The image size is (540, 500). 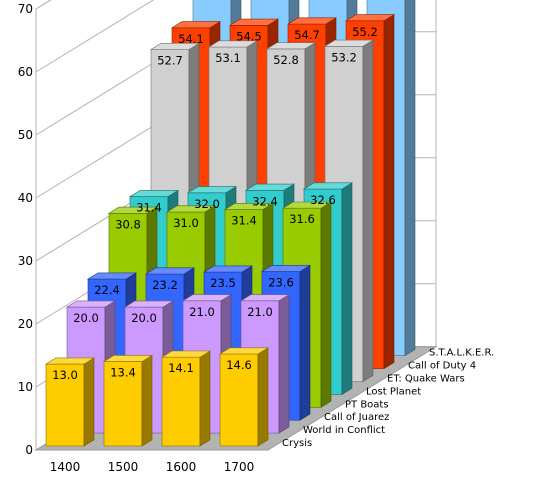 What do you see at coordinates (207, 204) in the screenshot?
I see `data-label: 32.0` at bounding box center [207, 204].